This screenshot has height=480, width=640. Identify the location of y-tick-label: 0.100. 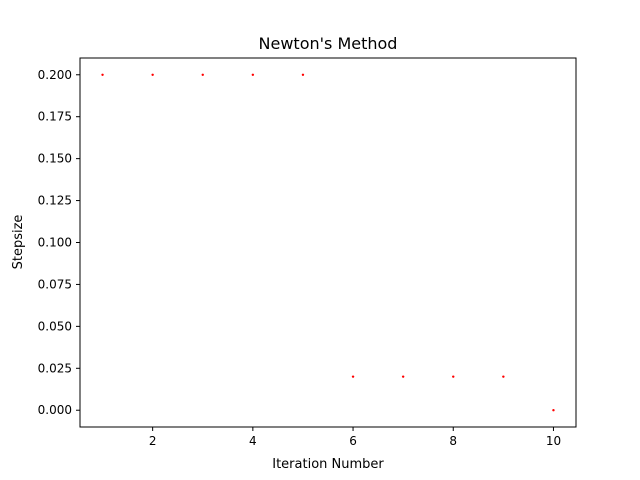
(55, 243).